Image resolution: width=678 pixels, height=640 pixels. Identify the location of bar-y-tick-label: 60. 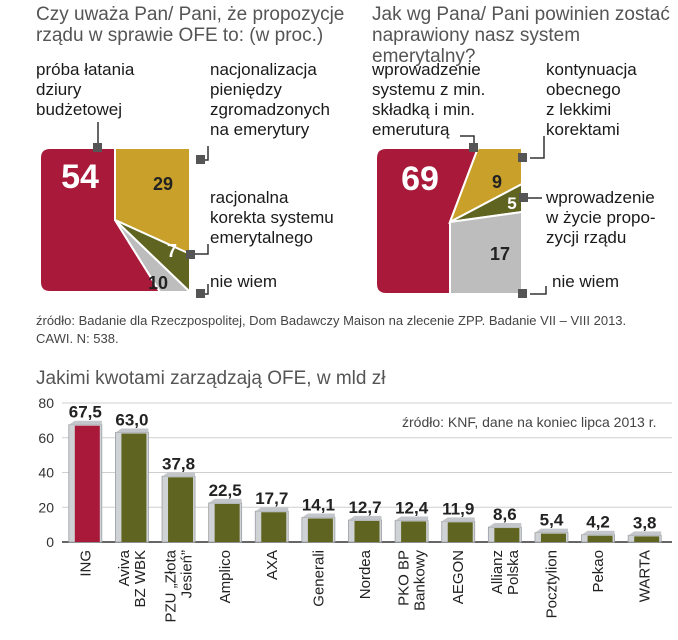
(46, 438).